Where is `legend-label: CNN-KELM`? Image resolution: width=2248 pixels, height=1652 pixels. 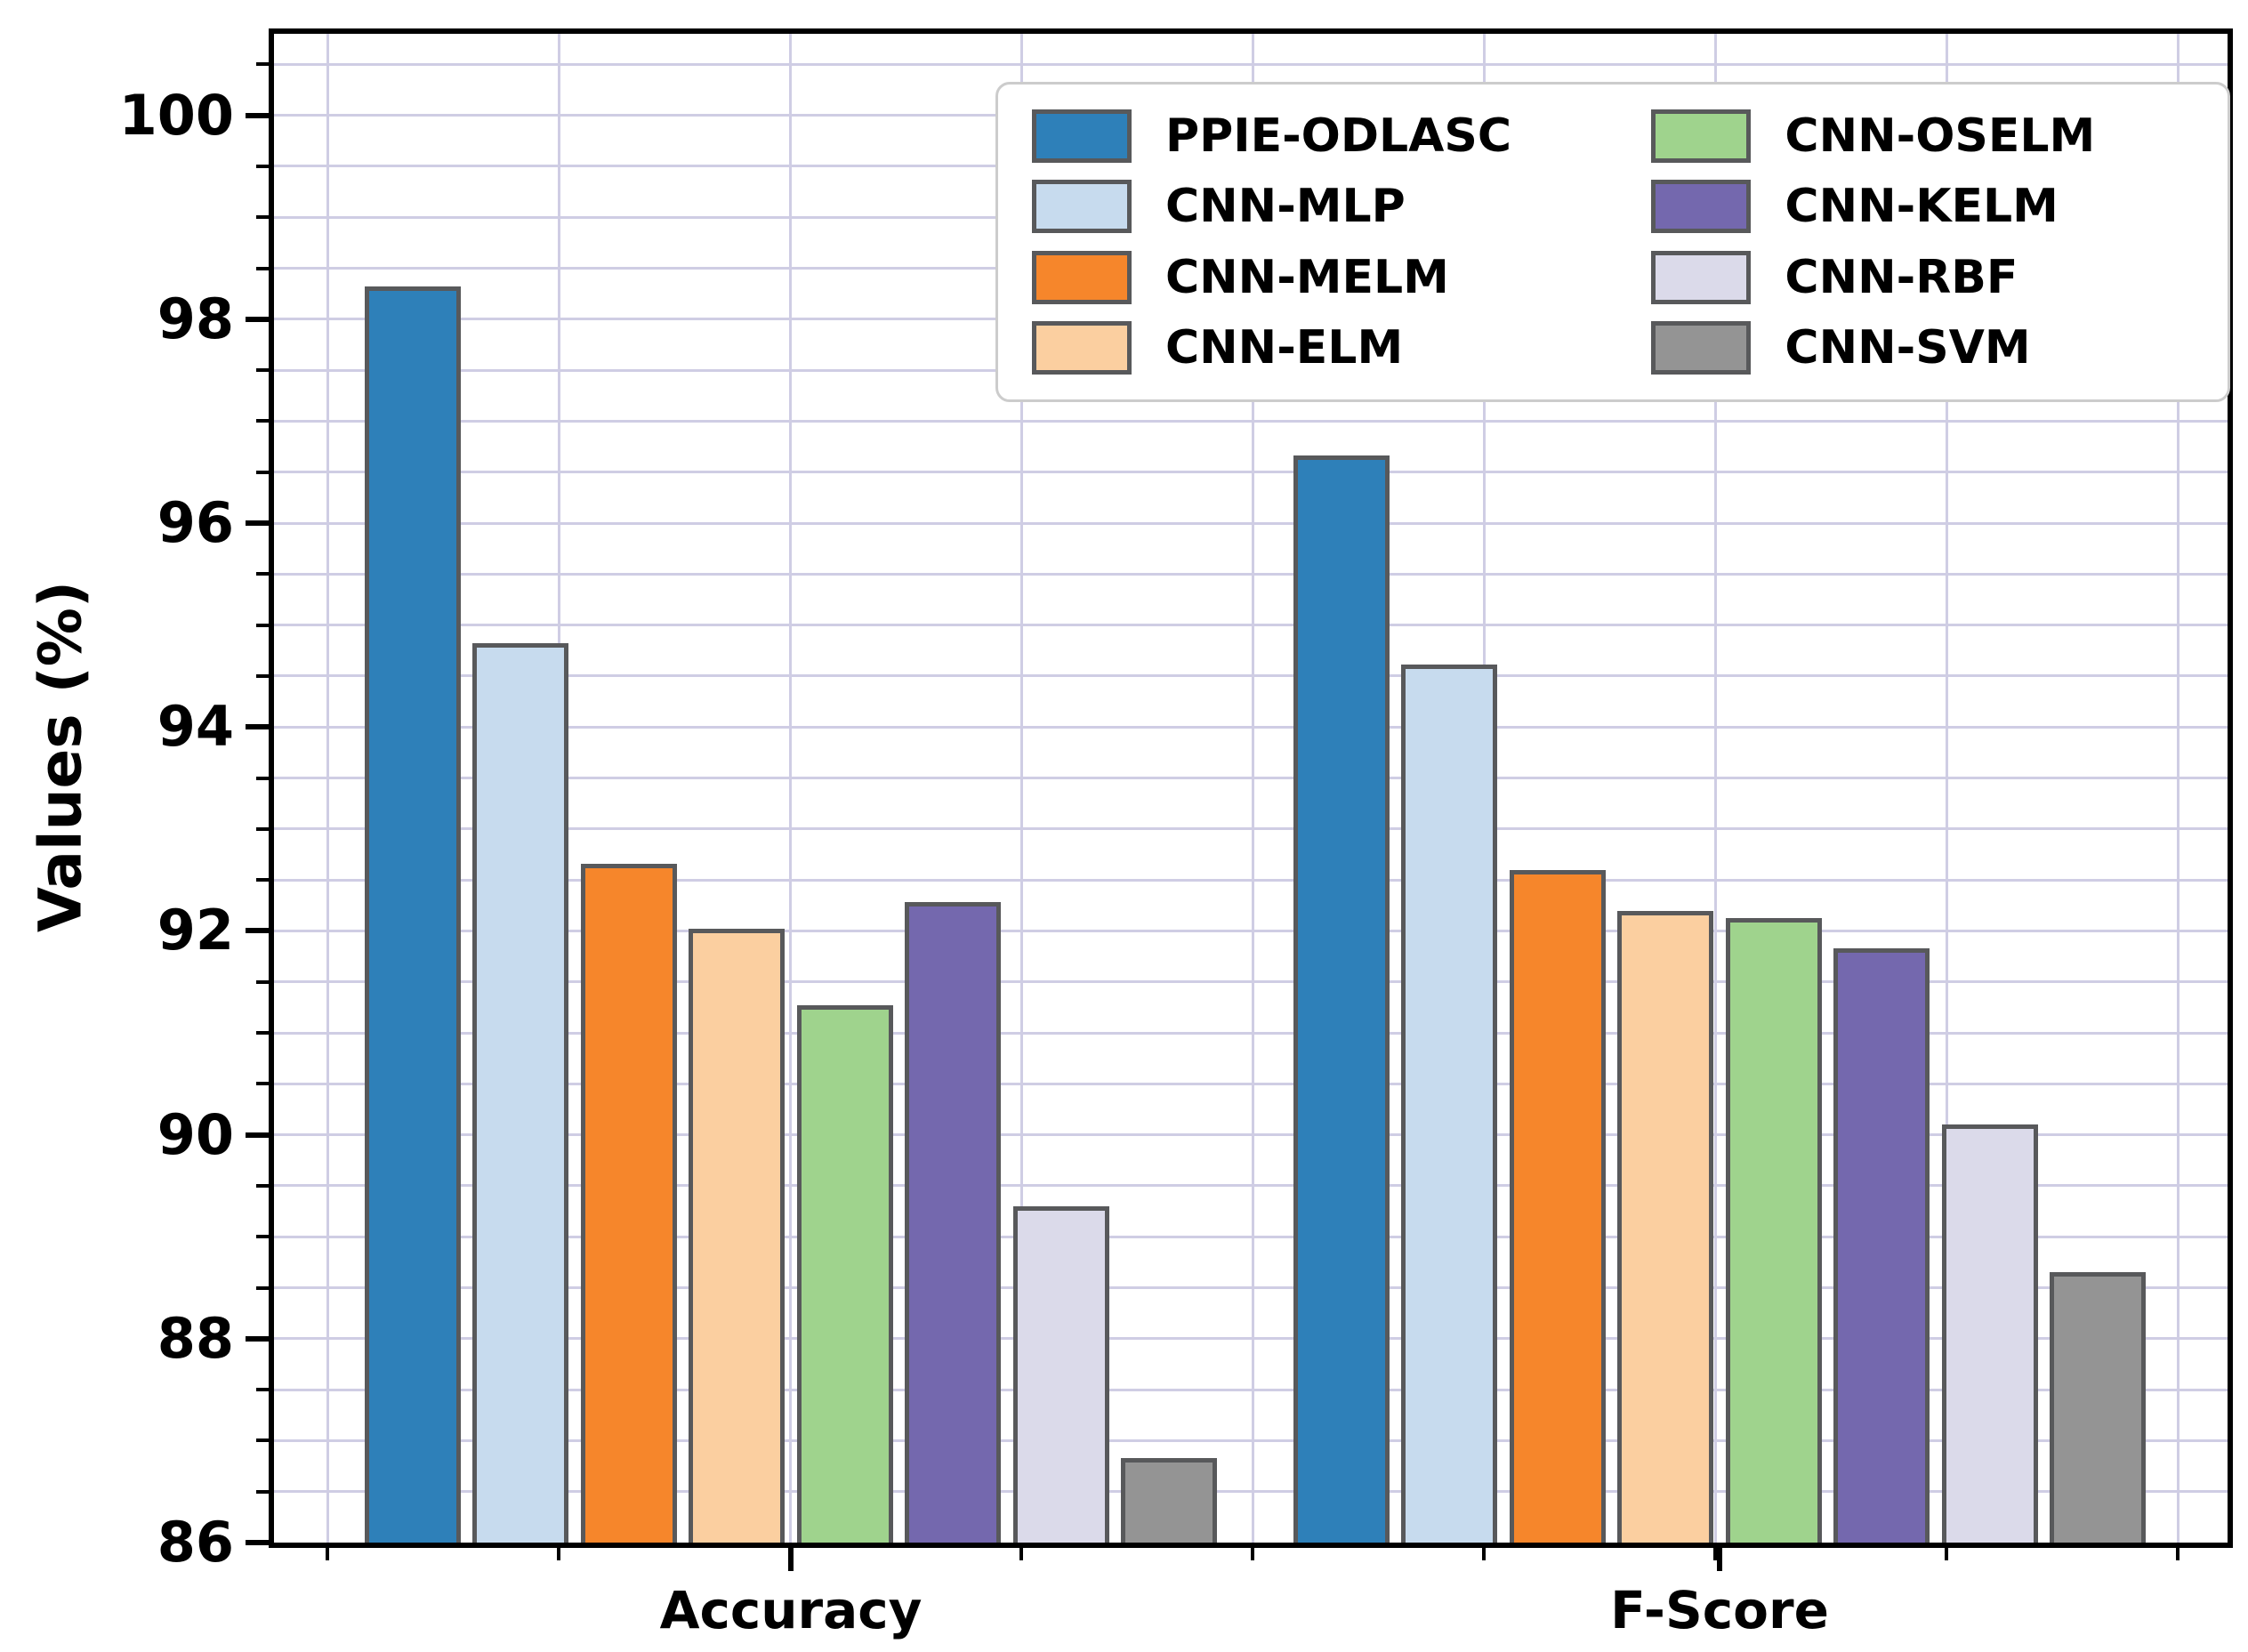 legend-label: CNN-KELM is located at coordinates (1922, 207).